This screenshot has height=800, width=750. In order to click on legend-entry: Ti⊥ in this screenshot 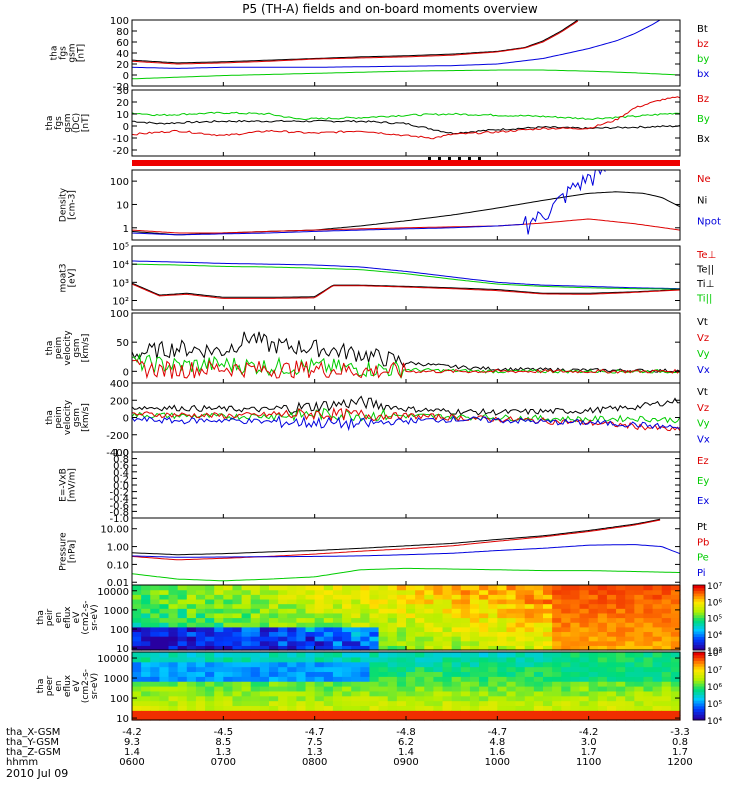, I will do `click(705, 284)`.